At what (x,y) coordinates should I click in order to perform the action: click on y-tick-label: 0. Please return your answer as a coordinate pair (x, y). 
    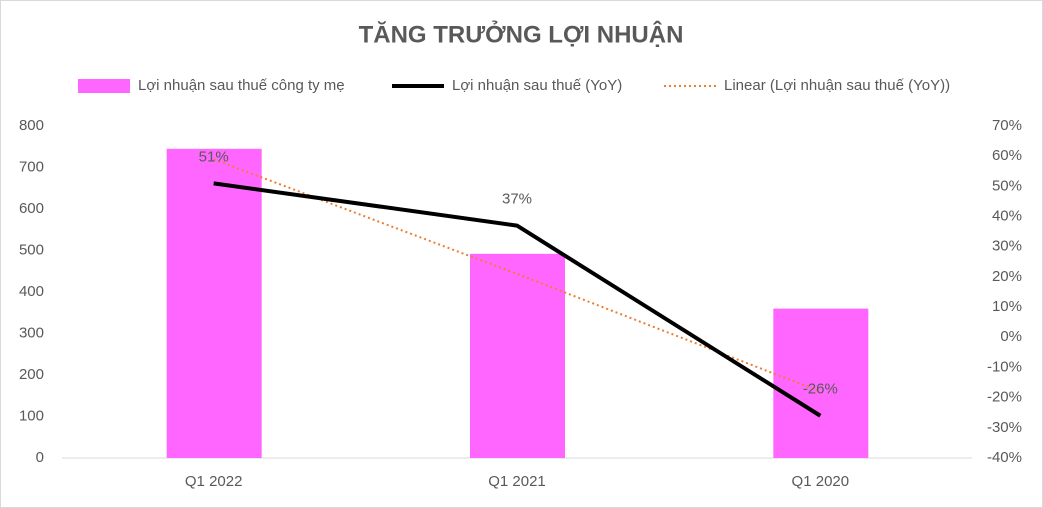
    Looking at the image, I should click on (40, 457).